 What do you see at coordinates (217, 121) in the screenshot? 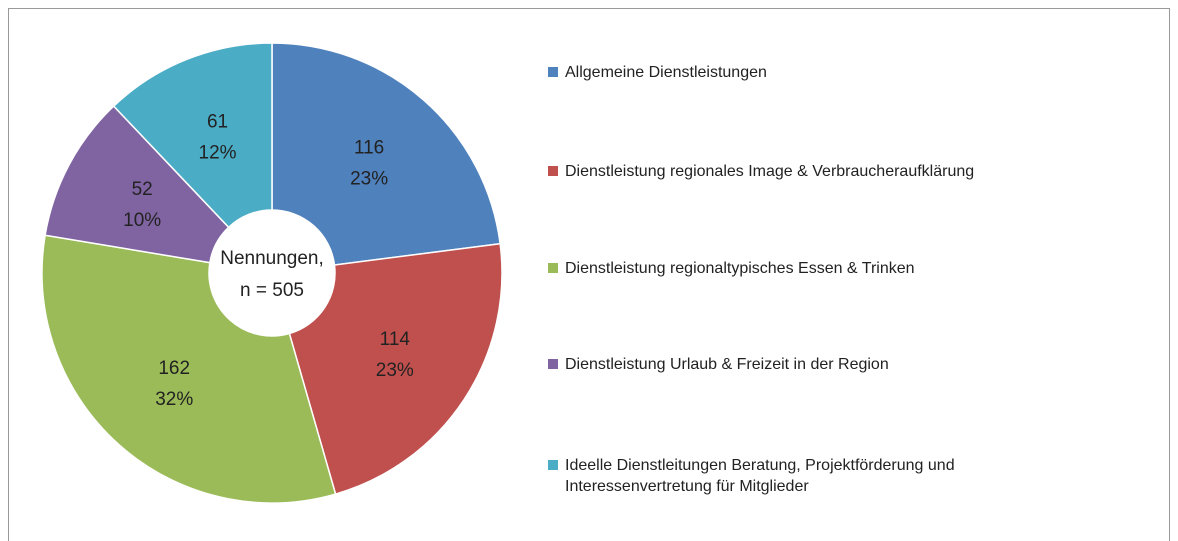
I see `value-label: 61` at bounding box center [217, 121].